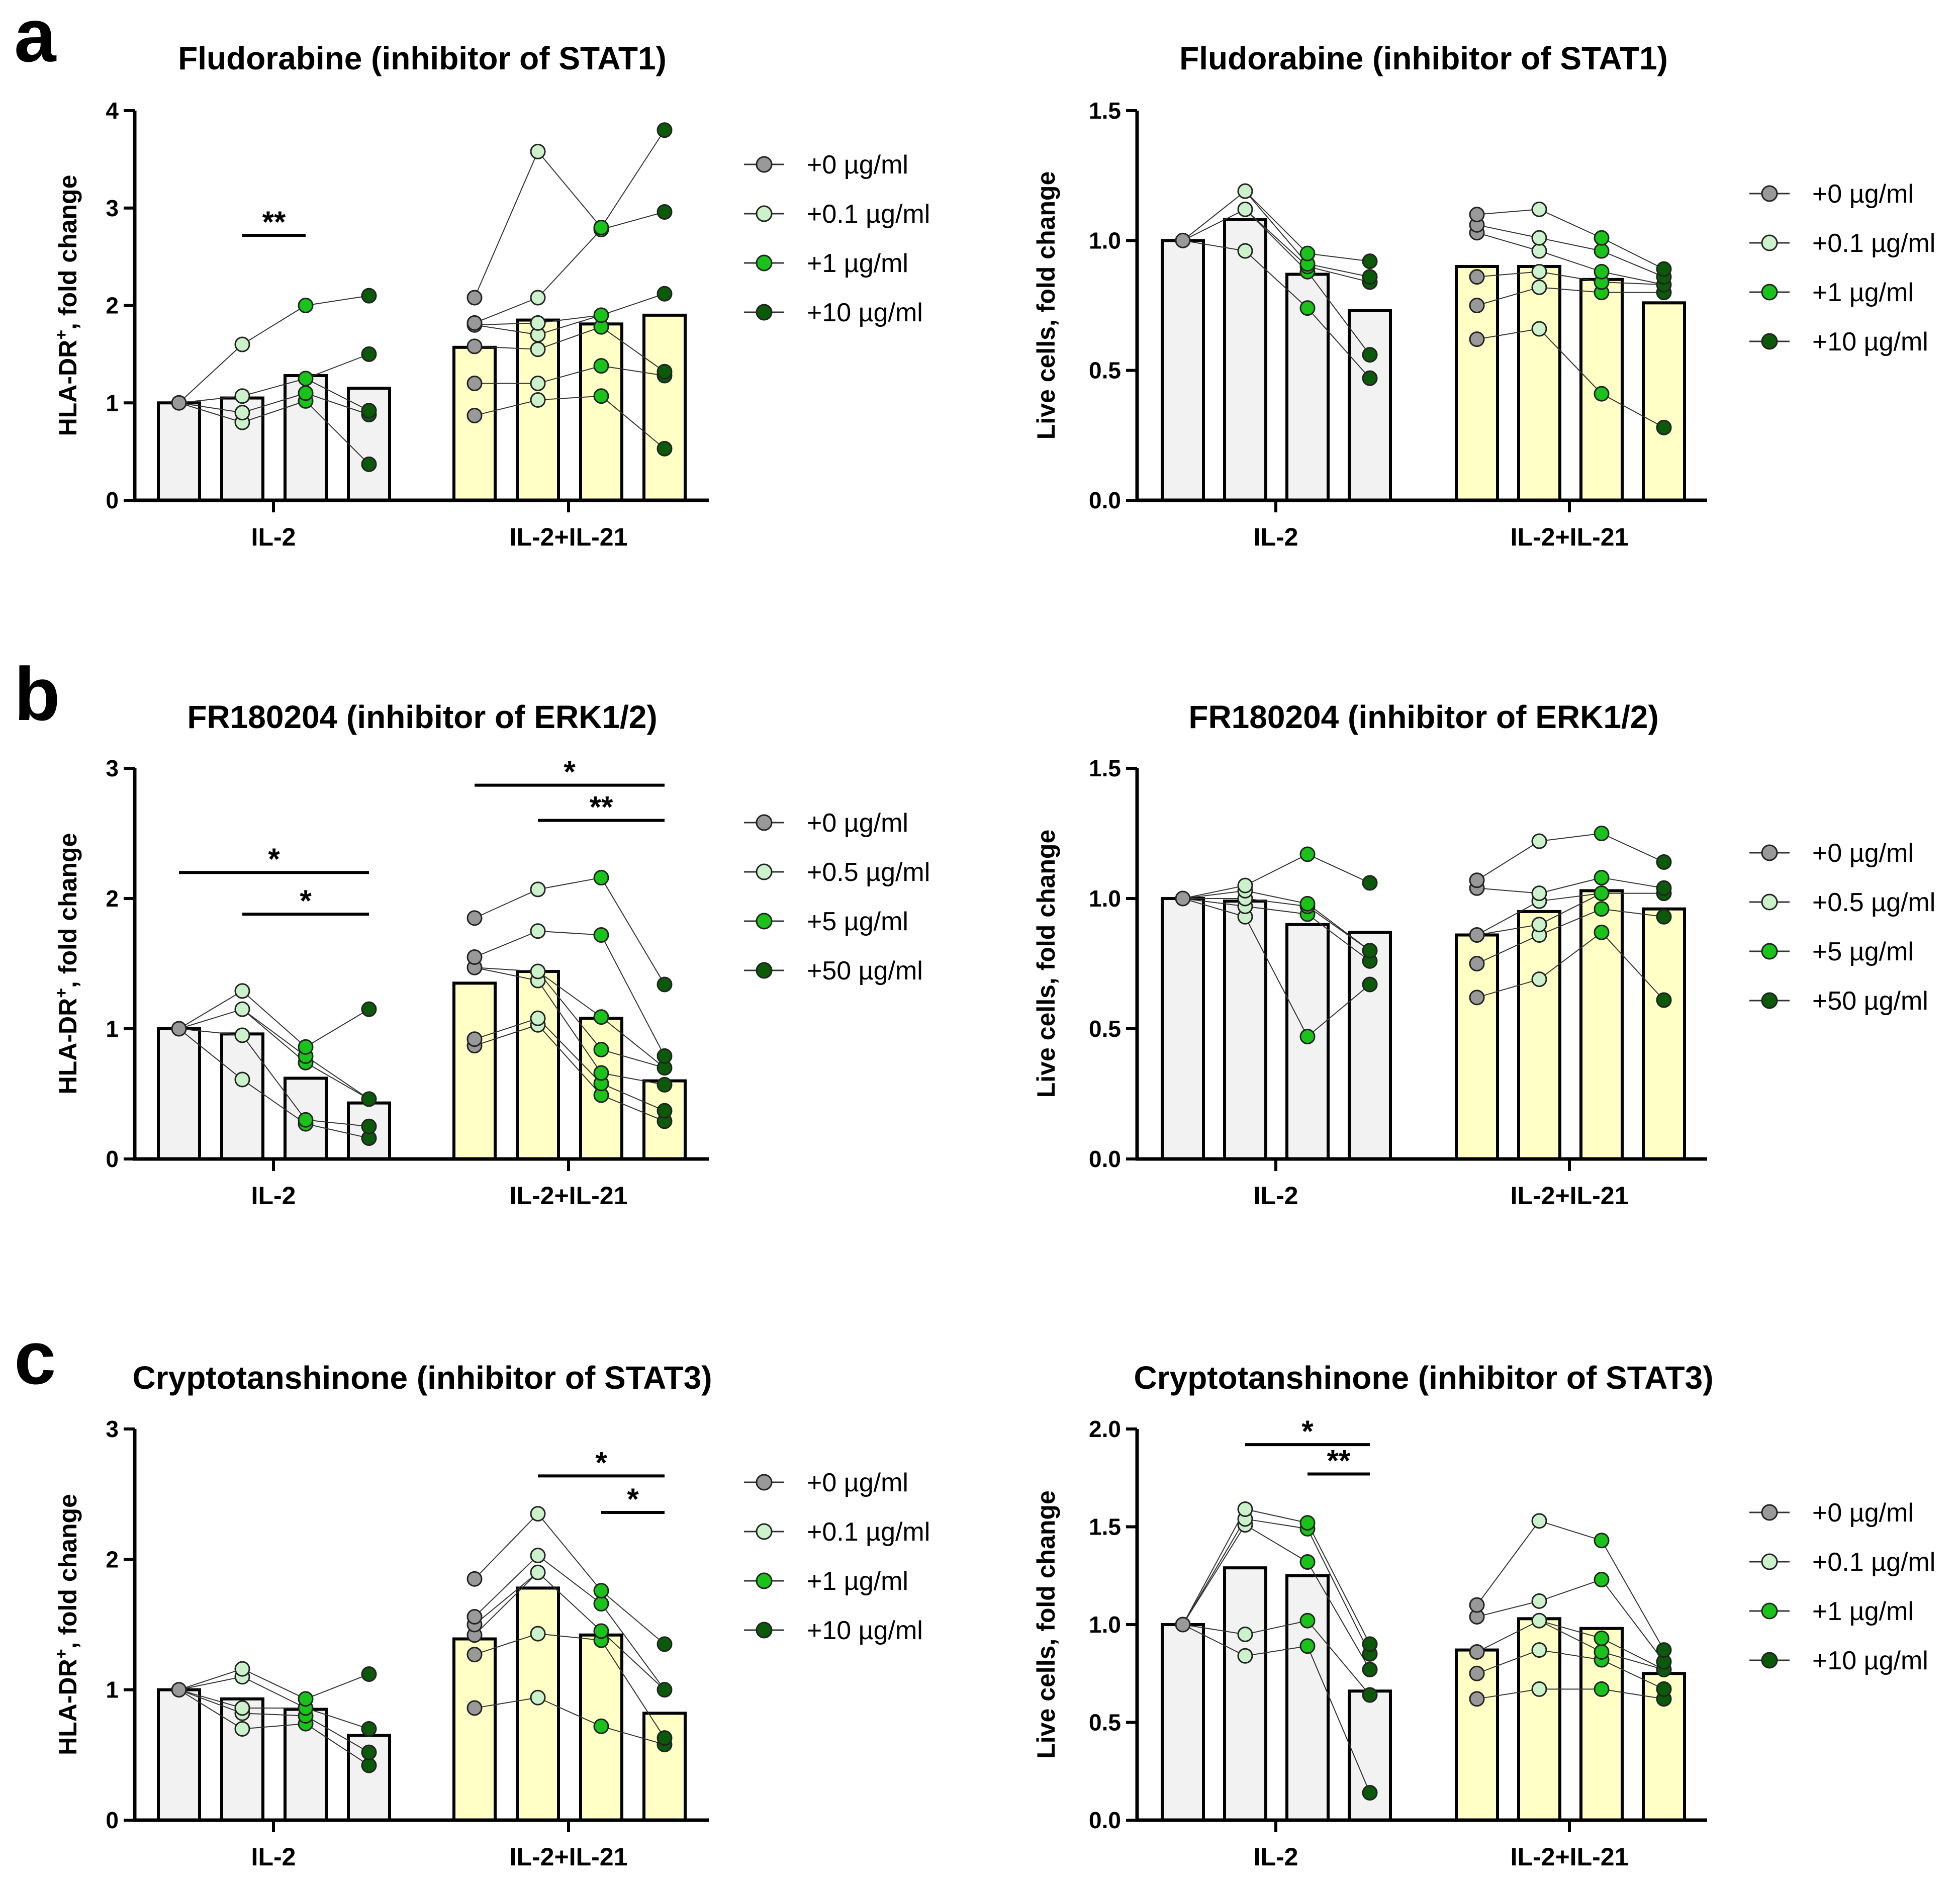 The width and height of the screenshot is (1960, 1880). I want to click on y-tick-label: 1.5, so click(1105, 111).